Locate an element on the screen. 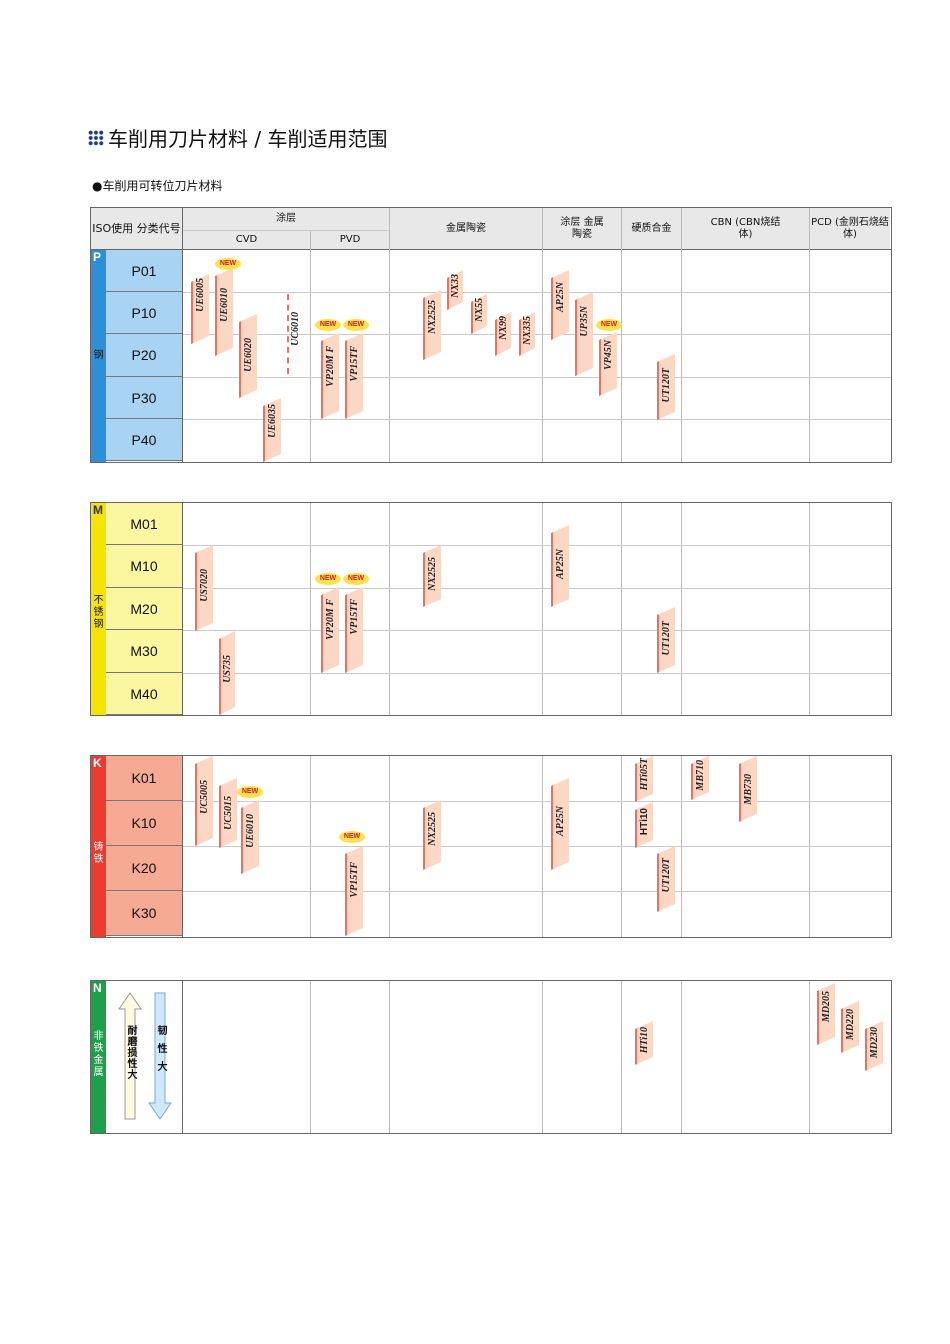  bar-label-us7020: US7020 is located at coordinates (204, 585).